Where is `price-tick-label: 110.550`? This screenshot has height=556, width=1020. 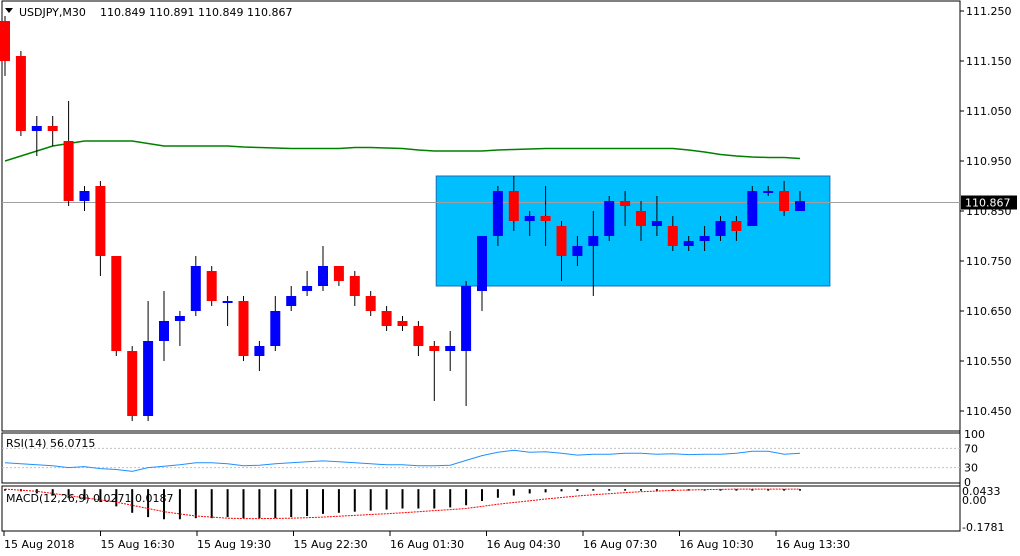 price-tick-label: 110.550 is located at coordinates (989, 361).